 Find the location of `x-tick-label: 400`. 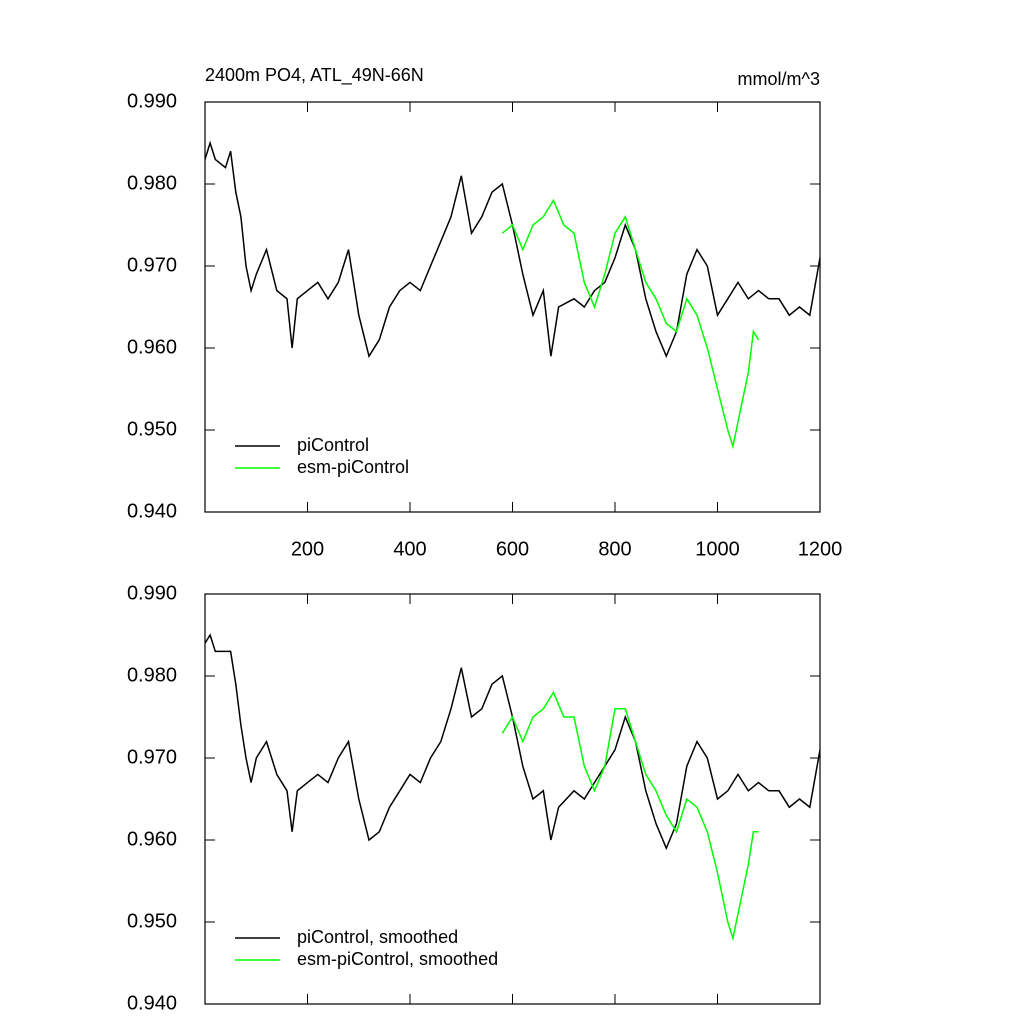

x-tick-label: 400 is located at coordinates (409, 549).